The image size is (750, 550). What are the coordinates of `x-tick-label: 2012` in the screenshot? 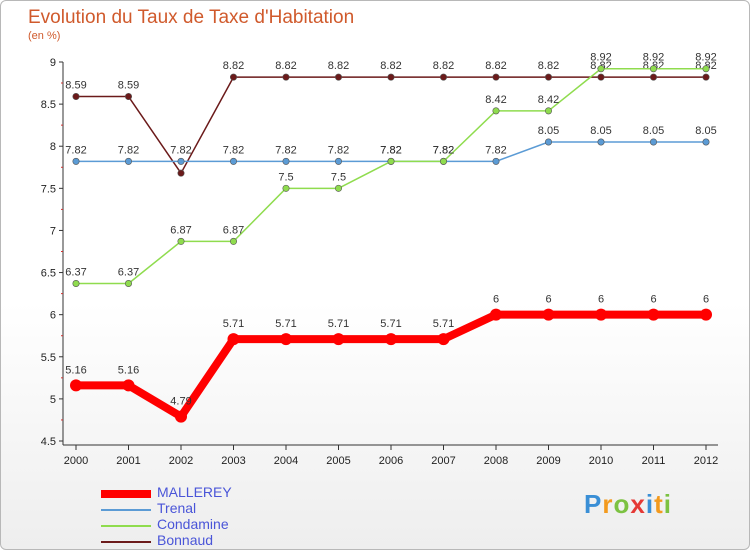 It's located at (706, 461).